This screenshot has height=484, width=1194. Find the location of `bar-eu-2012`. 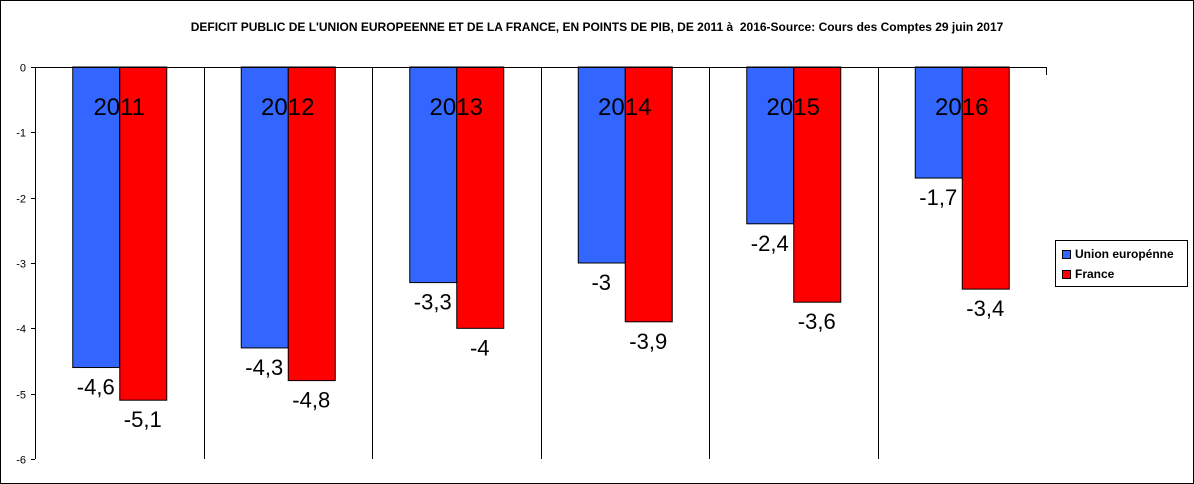

bar-eu-2012 is located at coordinates (264, 207).